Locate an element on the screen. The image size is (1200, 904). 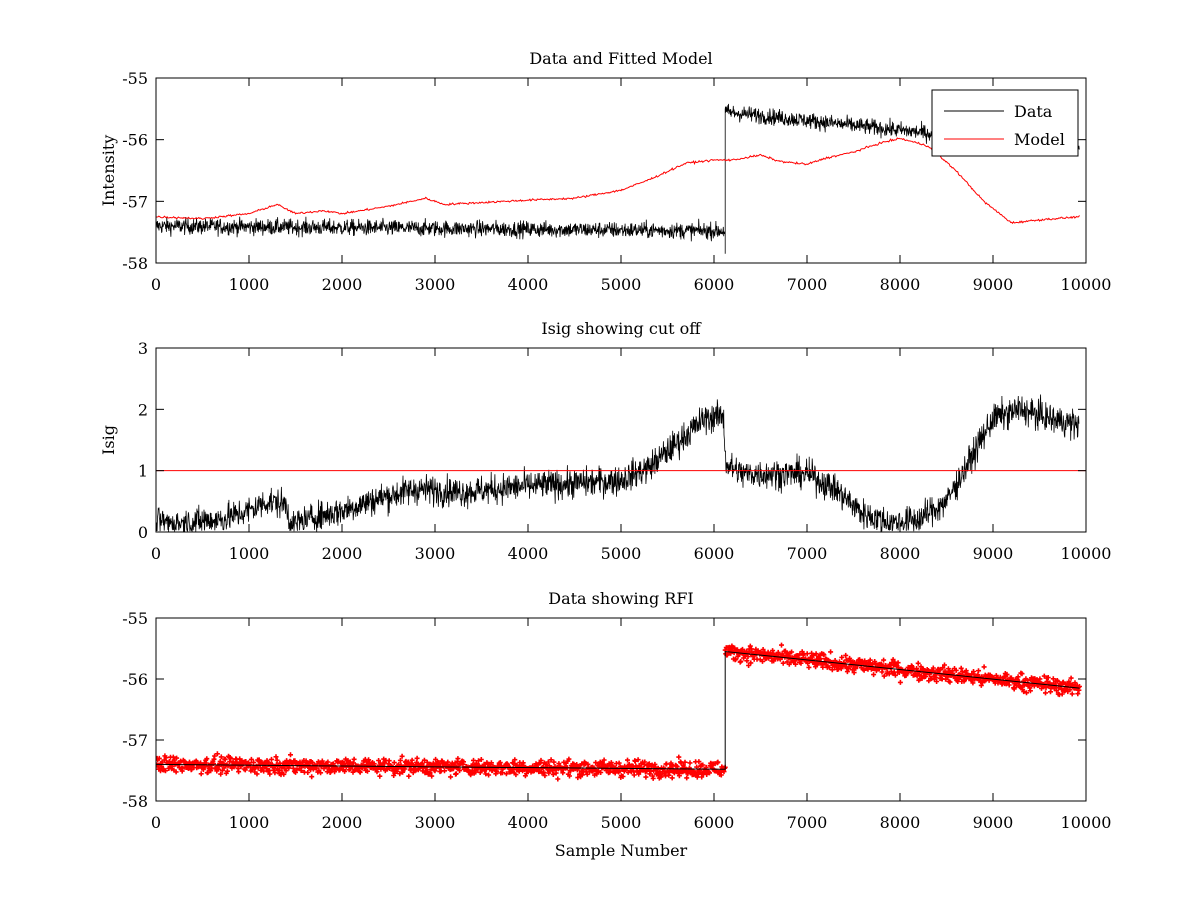
chart-title: Isig showing cut off is located at coordinates (621, 328).